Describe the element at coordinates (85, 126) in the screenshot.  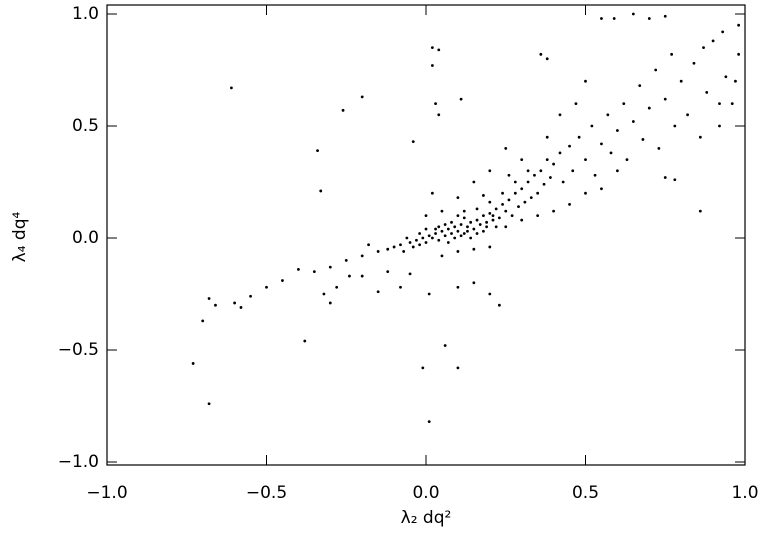
I see `y-tick-label: 0.5` at that location.